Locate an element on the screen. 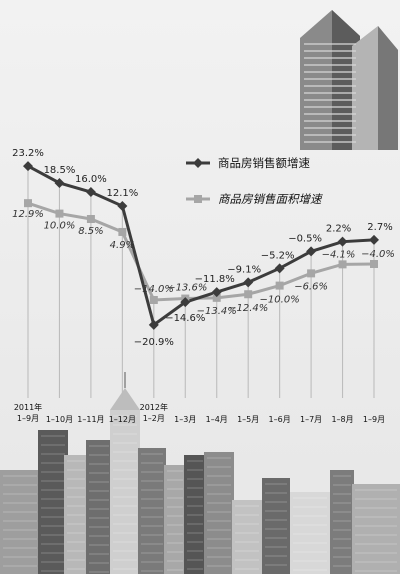 The image size is (400, 574). value-label-sales-area-2: 10.0% is located at coordinates (60, 226).